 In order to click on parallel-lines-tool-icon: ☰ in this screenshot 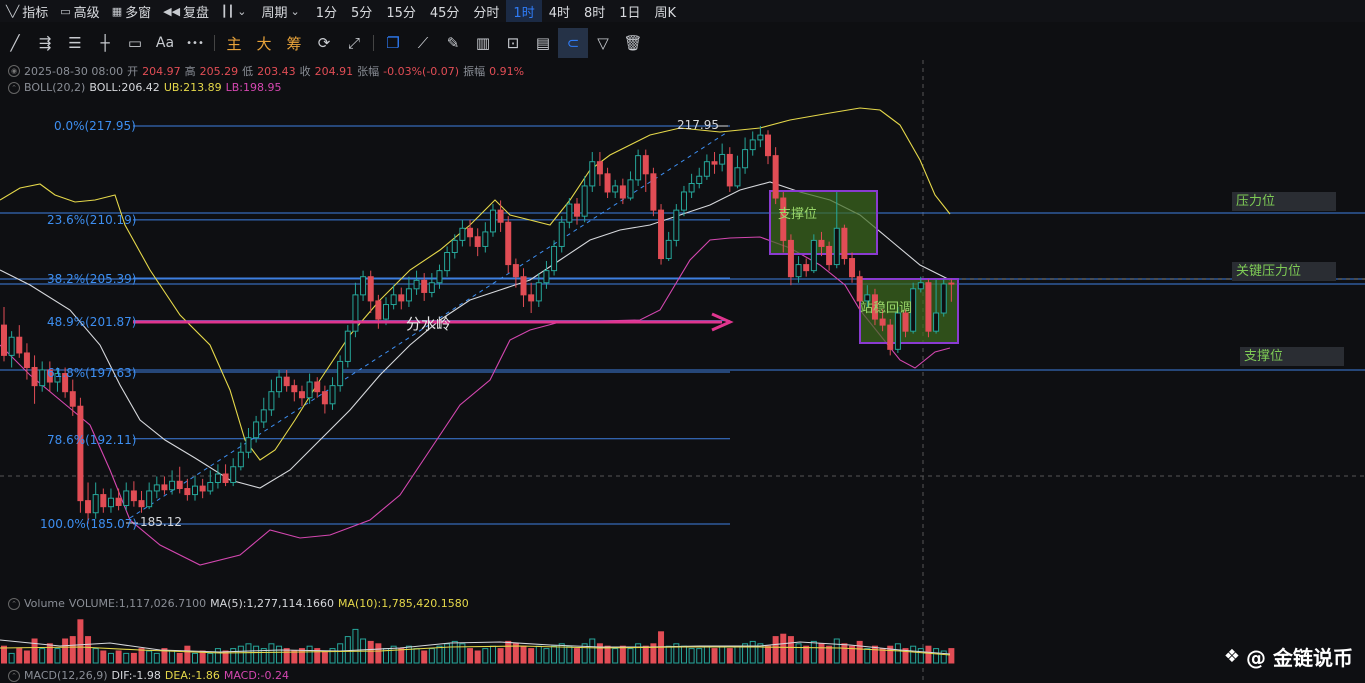, I will do `click(75, 43)`.